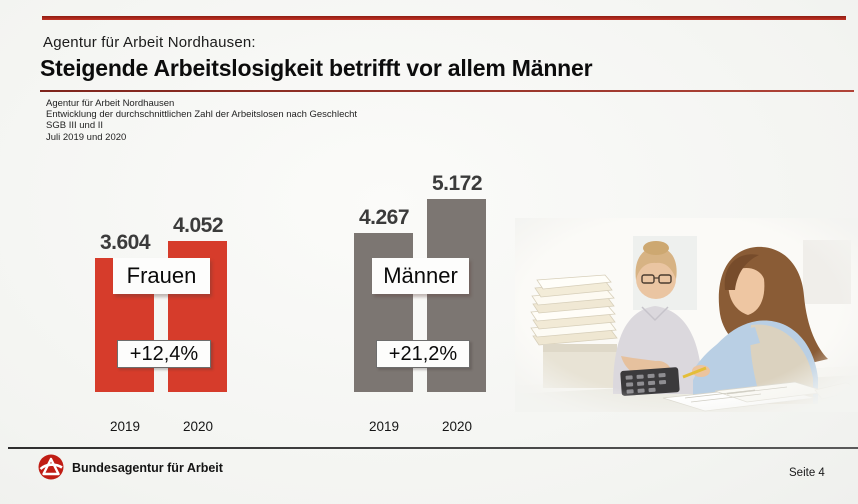 The width and height of the screenshot is (858, 504). Describe the element at coordinates (807, 473) in the screenshot. I see `page-number: Seite 4` at that location.